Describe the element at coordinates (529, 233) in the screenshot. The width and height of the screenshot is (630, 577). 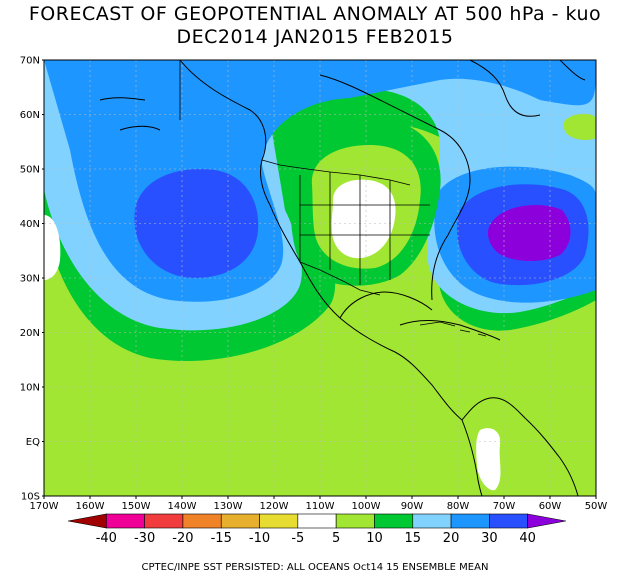
I see `anomaly-region-atlantic-p50` at that location.